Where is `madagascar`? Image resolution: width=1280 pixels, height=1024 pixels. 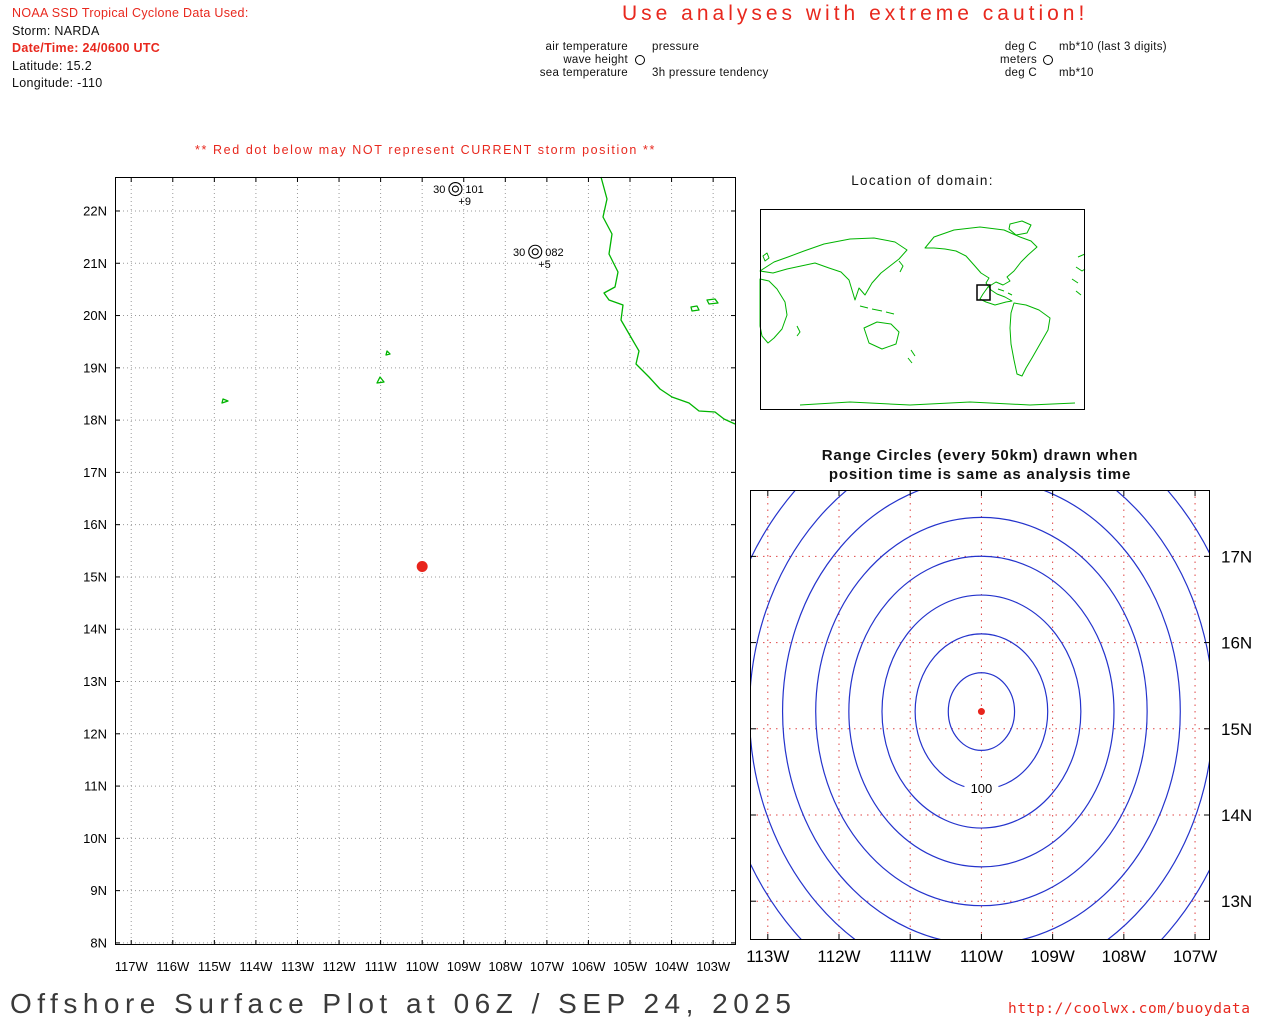
madagascar is located at coordinates (798, 331).